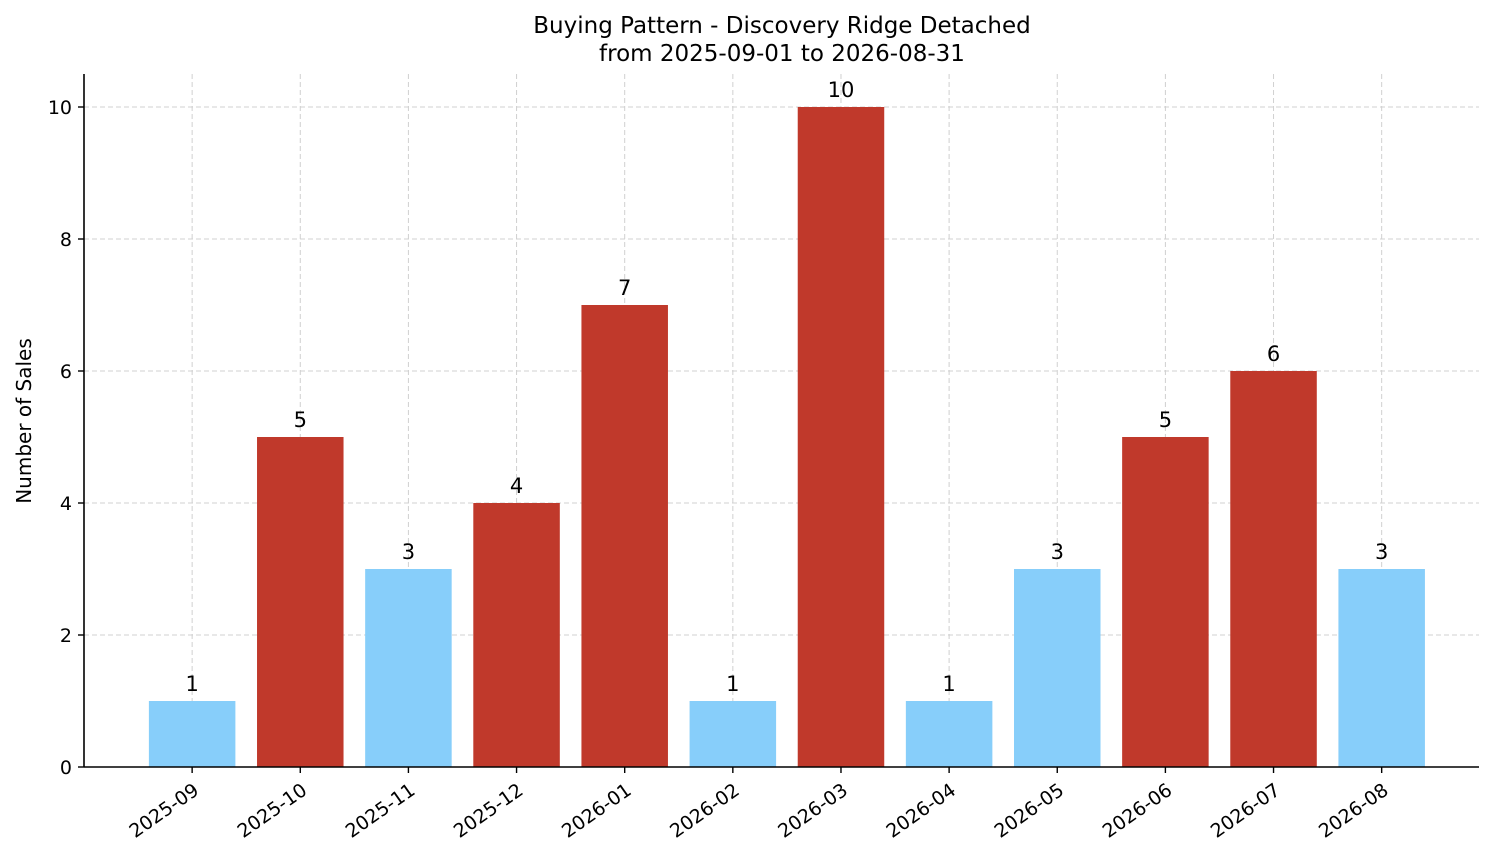 The width and height of the screenshot is (1494, 867). What do you see at coordinates (272, 811) in the screenshot?
I see `x-tick-label: 2025-10` at bounding box center [272, 811].